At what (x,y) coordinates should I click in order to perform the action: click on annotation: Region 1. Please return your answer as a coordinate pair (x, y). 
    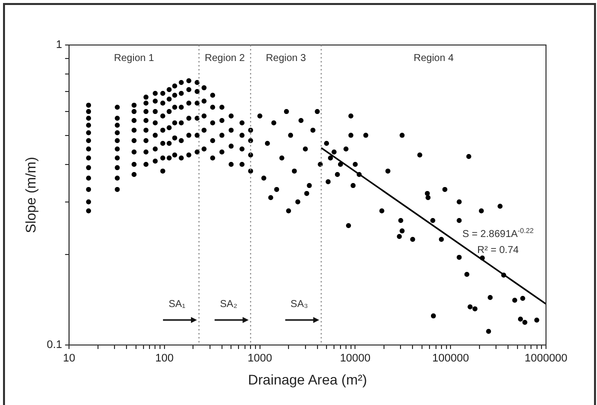
    Looking at the image, I should click on (134, 58).